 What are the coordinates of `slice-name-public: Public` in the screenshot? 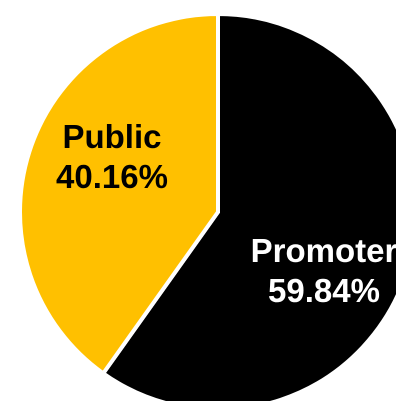 It's located at (111, 136).